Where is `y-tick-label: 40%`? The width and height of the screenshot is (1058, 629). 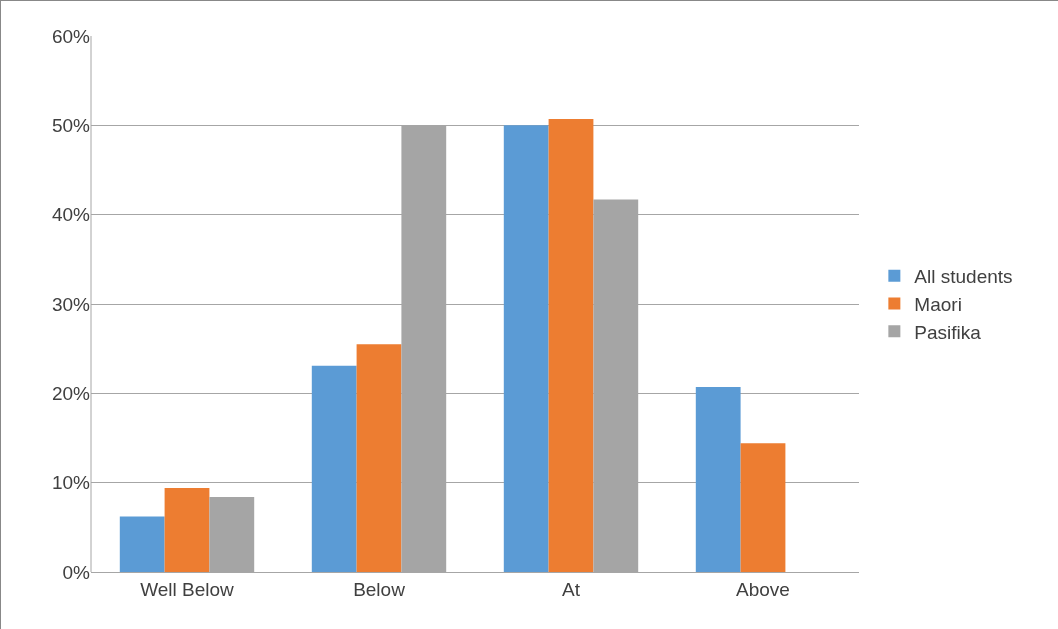
y-tick-label: 40% is located at coordinates (71, 215).